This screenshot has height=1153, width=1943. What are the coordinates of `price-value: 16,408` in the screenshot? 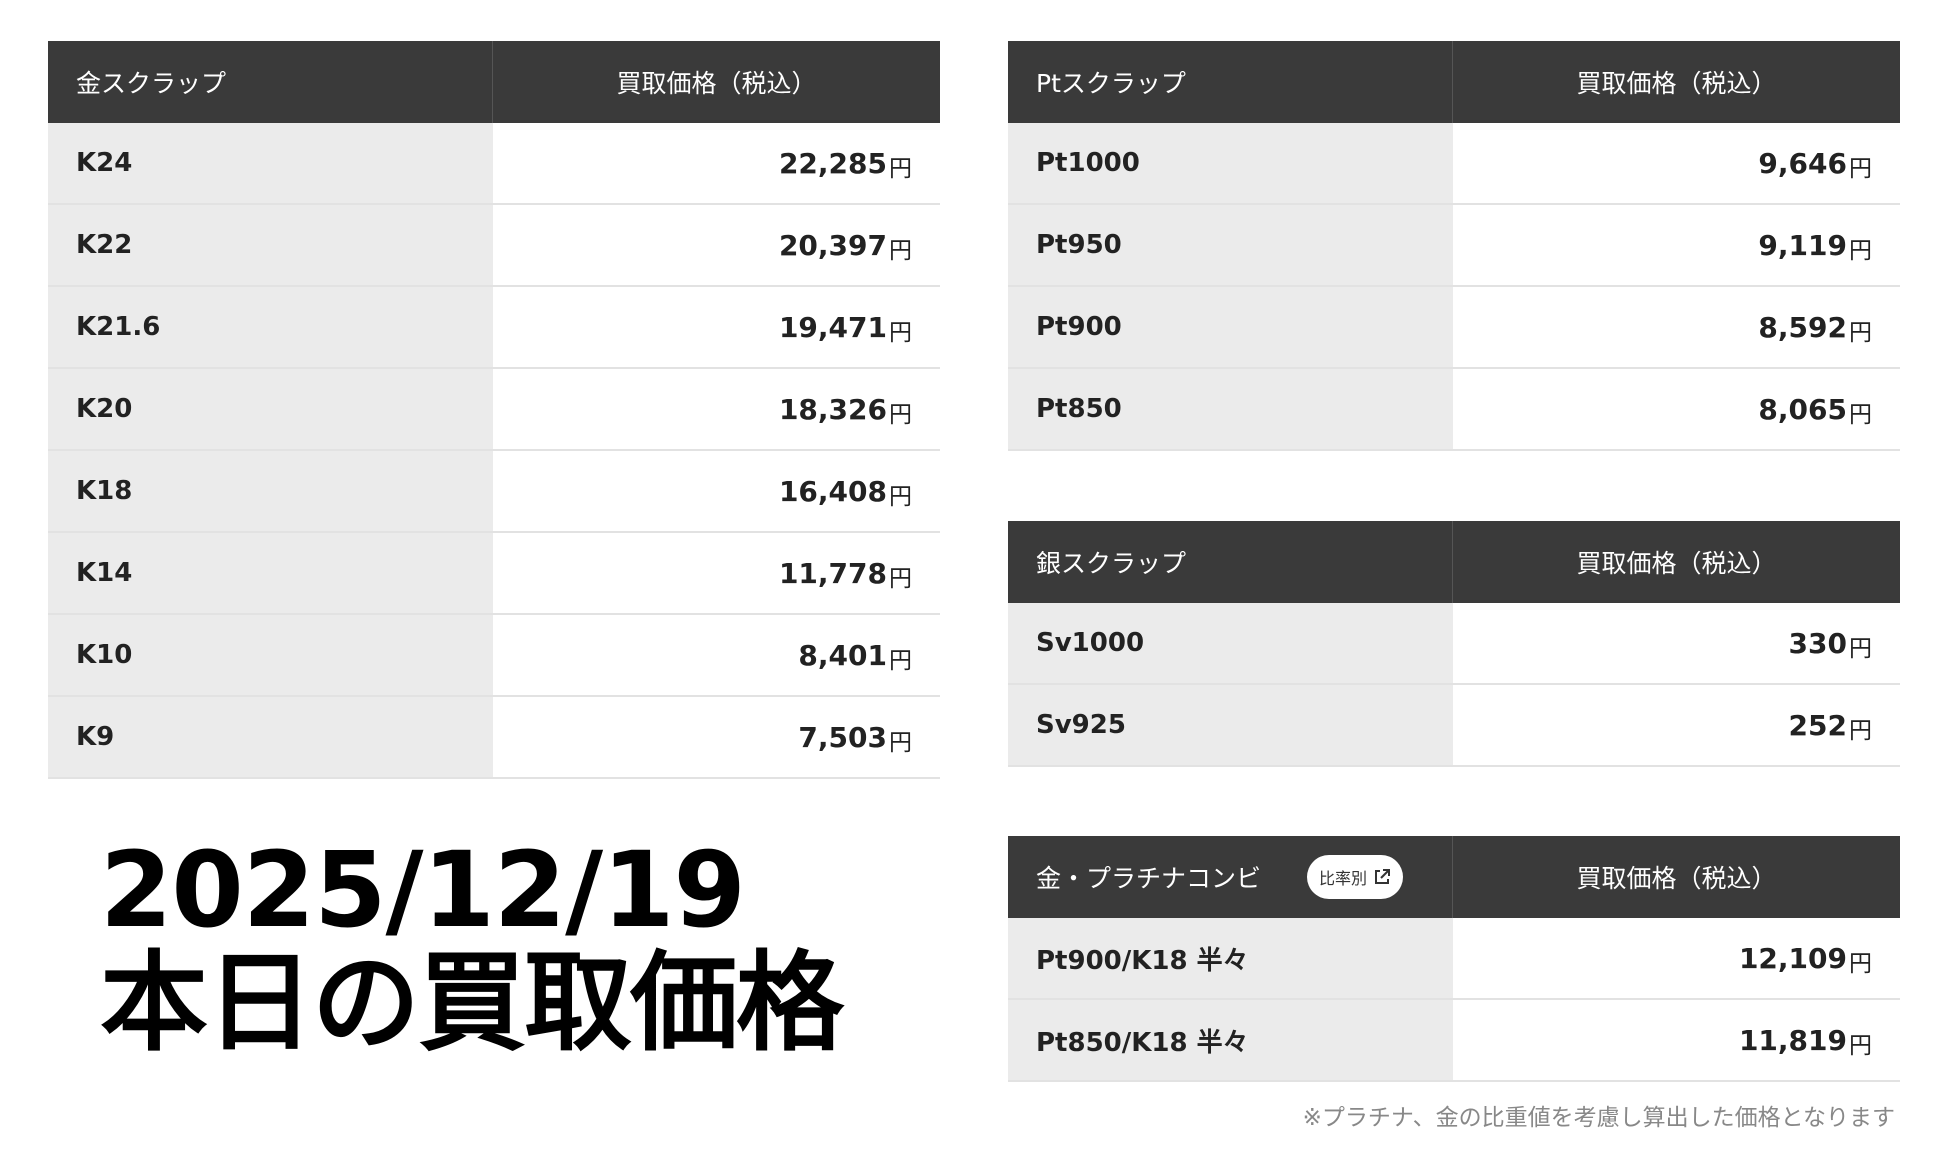 It's located at (832, 491).